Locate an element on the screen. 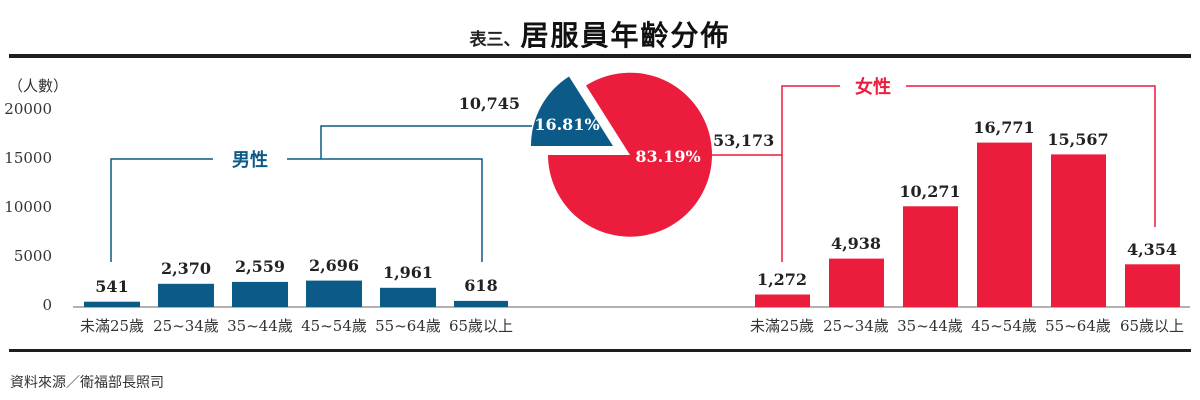  top-rule is located at coordinates (600, 56).